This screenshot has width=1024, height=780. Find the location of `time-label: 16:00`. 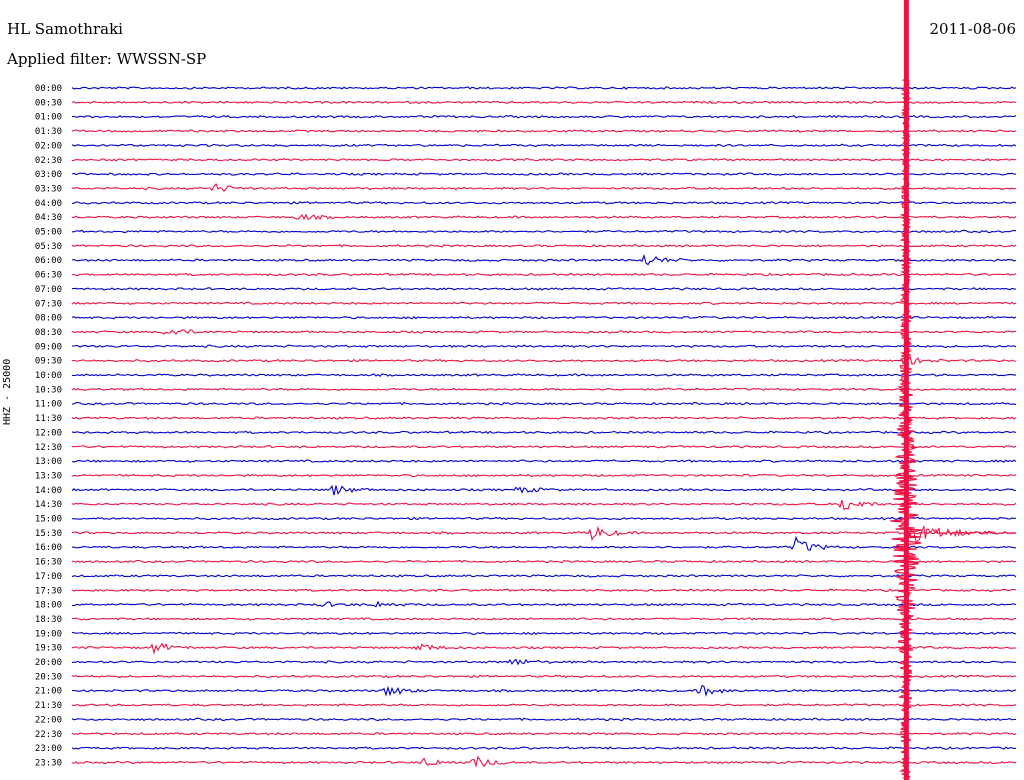

time-label: 16:00 is located at coordinates (48, 548).